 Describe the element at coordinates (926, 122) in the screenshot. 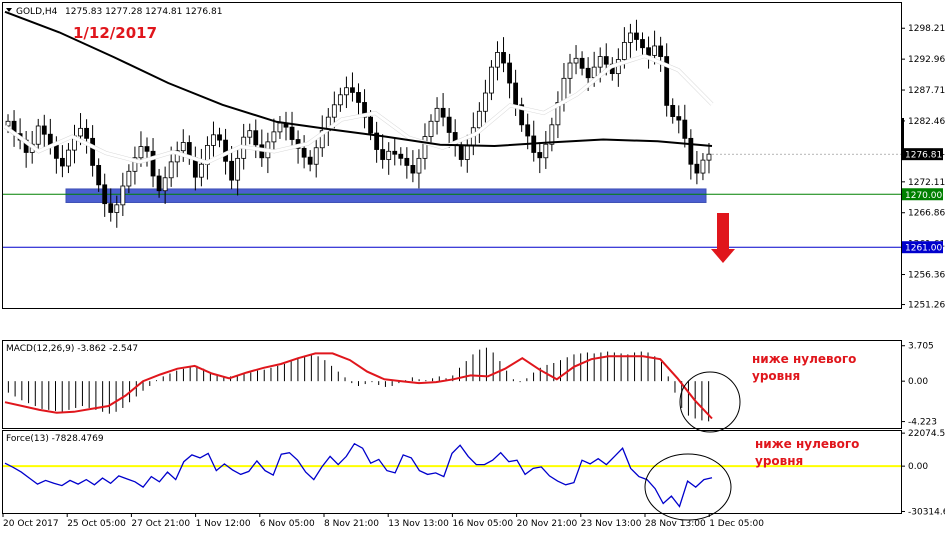

I see `y-tick-label: 1282.46` at that location.